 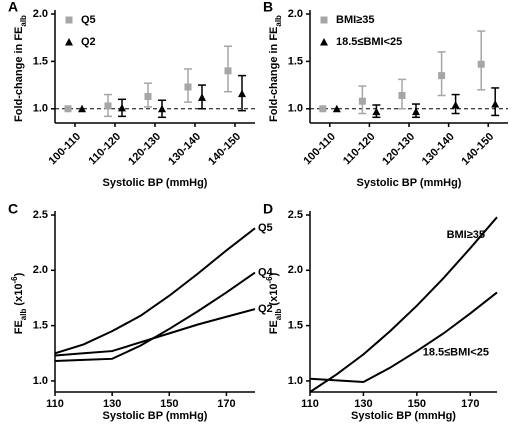 What do you see at coordinates (88, 20) in the screenshot?
I see `legend-label: Q5` at bounding box center [88, 20].